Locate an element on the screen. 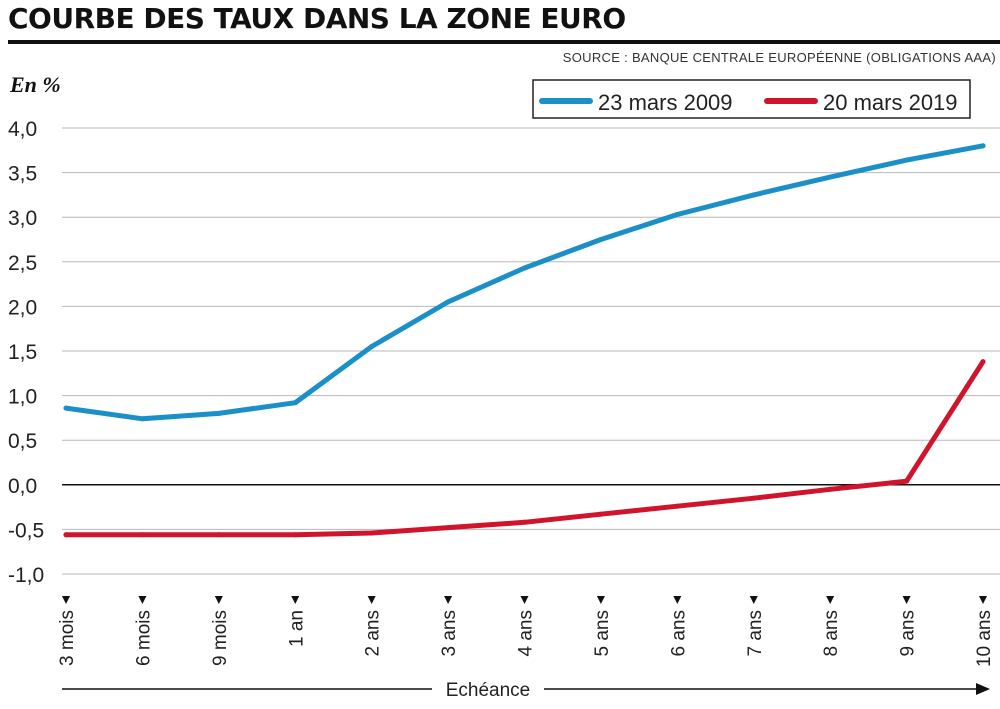  x-axis: Echéance is located at coordinates (526, 689).